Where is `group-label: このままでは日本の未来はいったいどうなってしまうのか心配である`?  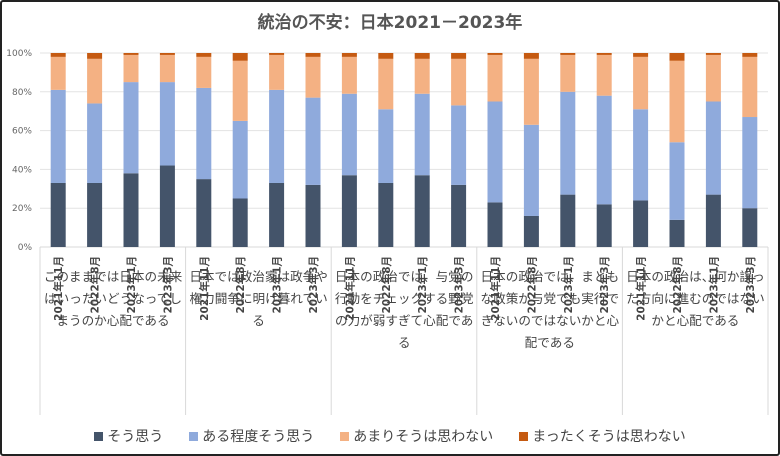
group-label: このままでは日本の未来はいったいどうなってしまうのか心配である is located at coordinates (113, 298).